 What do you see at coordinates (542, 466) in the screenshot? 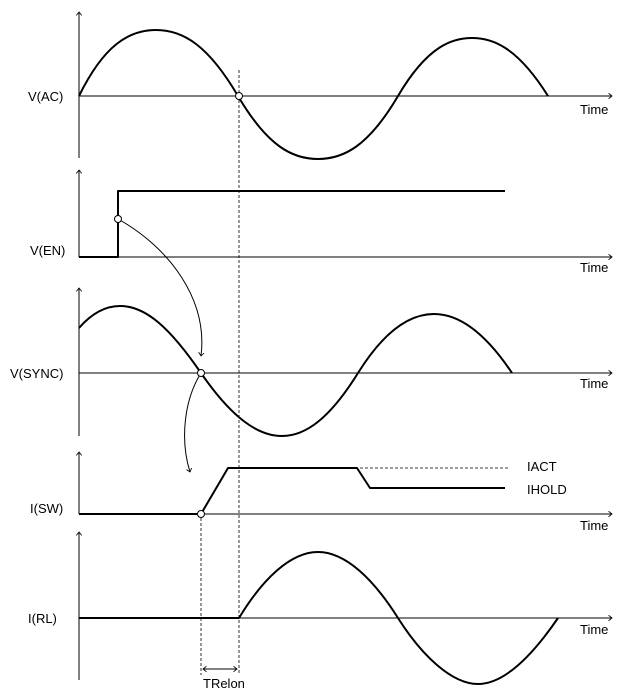
I see `iact-label: IACT` at bounding box center [542, 466].